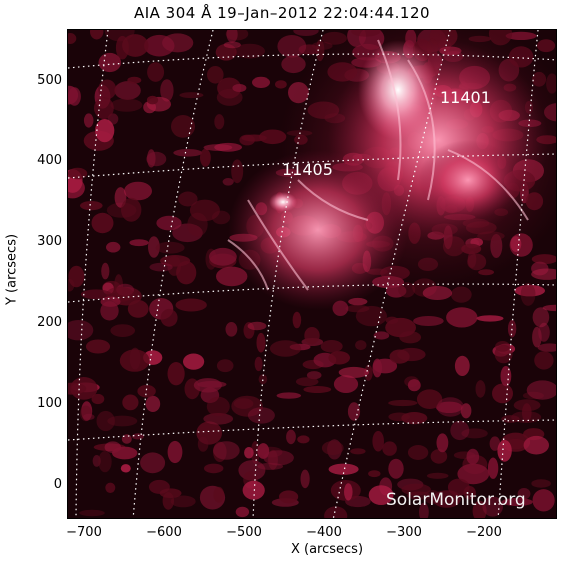  I want to click on y-axis-label: Y (arcsecs), so click(12, 269).